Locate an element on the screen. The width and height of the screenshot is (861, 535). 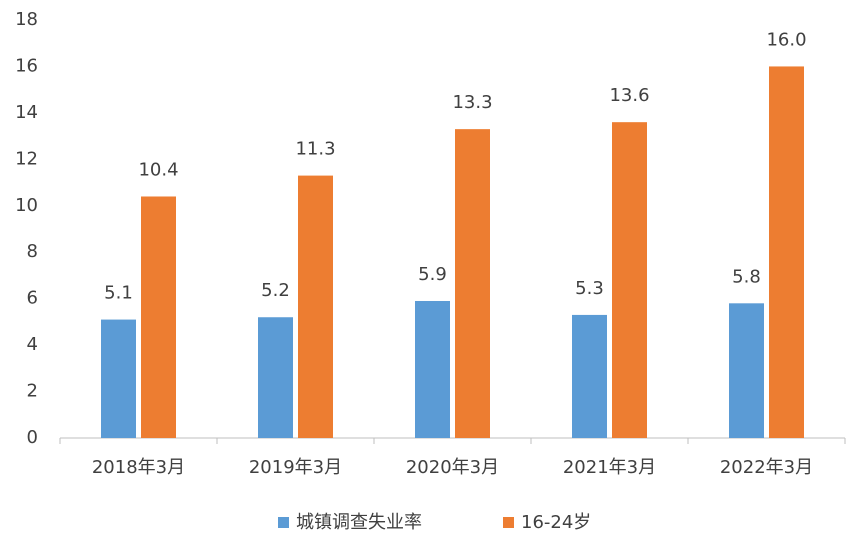
legend-label: 城镇调查失业率 is located at coordinates (359, 522).